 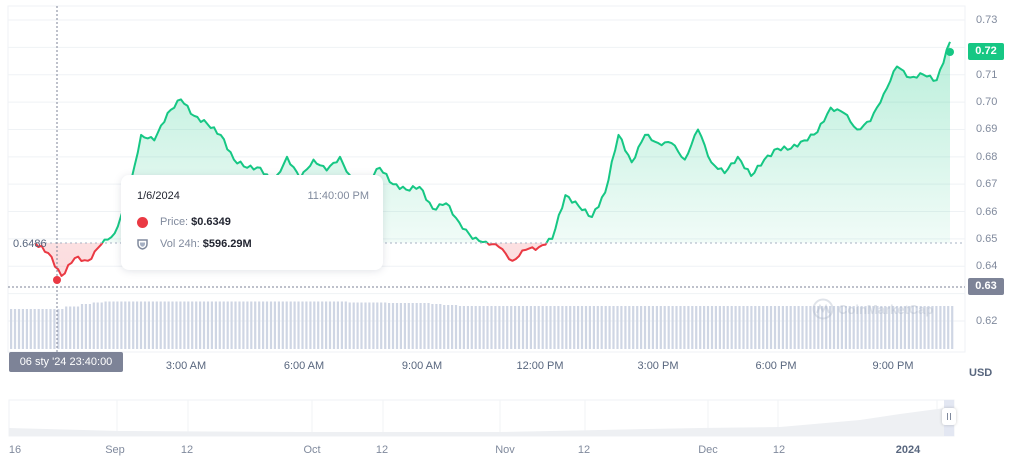 What do you see at coordinates (312, 450) in the screenshot?
I see `navigator-label: Oct` at bounding box center [312, 450].